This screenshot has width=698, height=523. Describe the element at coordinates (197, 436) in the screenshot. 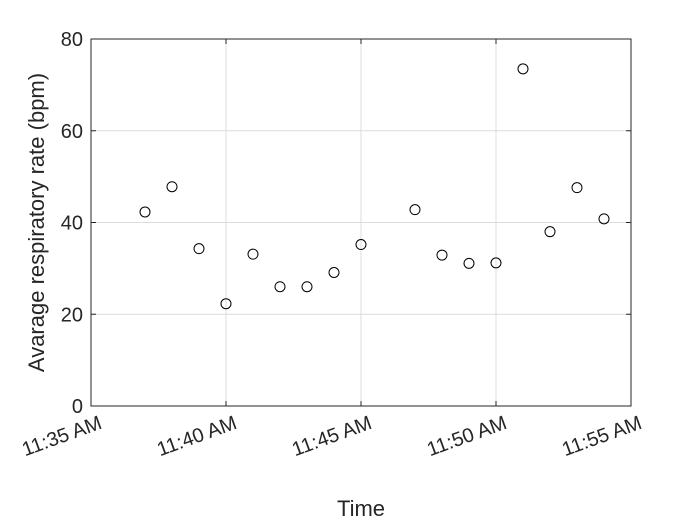

I see `x-tick-label: 11:40 AM` at that location.